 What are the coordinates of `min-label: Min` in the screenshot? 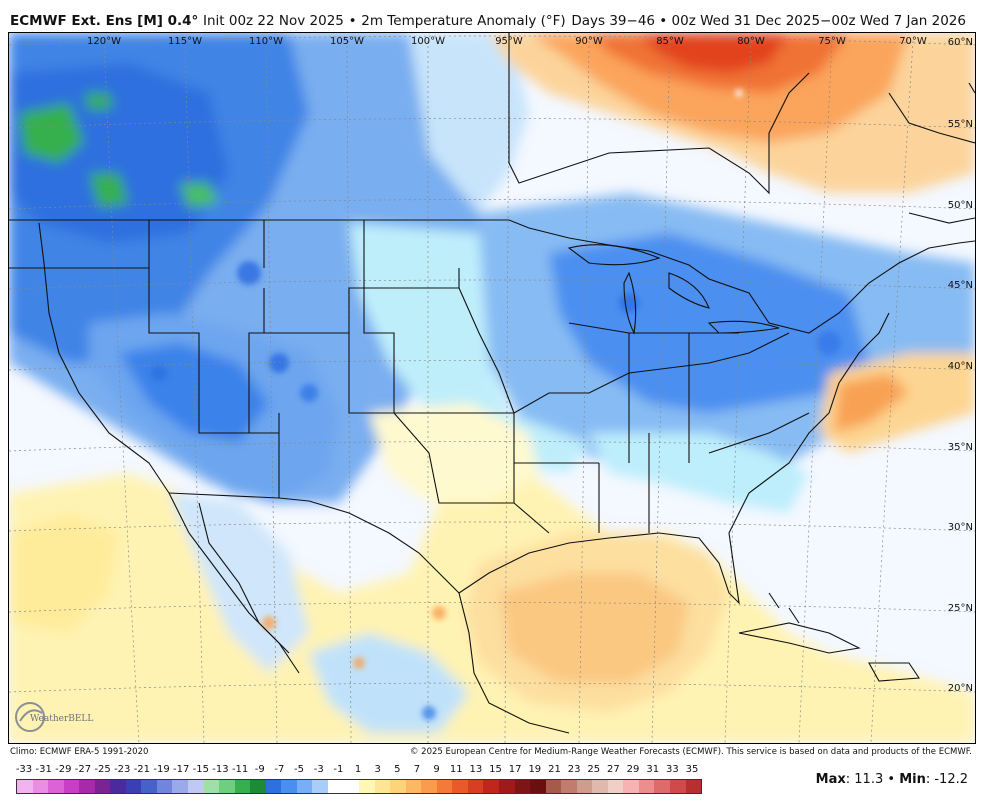 It's located at (912, 779).